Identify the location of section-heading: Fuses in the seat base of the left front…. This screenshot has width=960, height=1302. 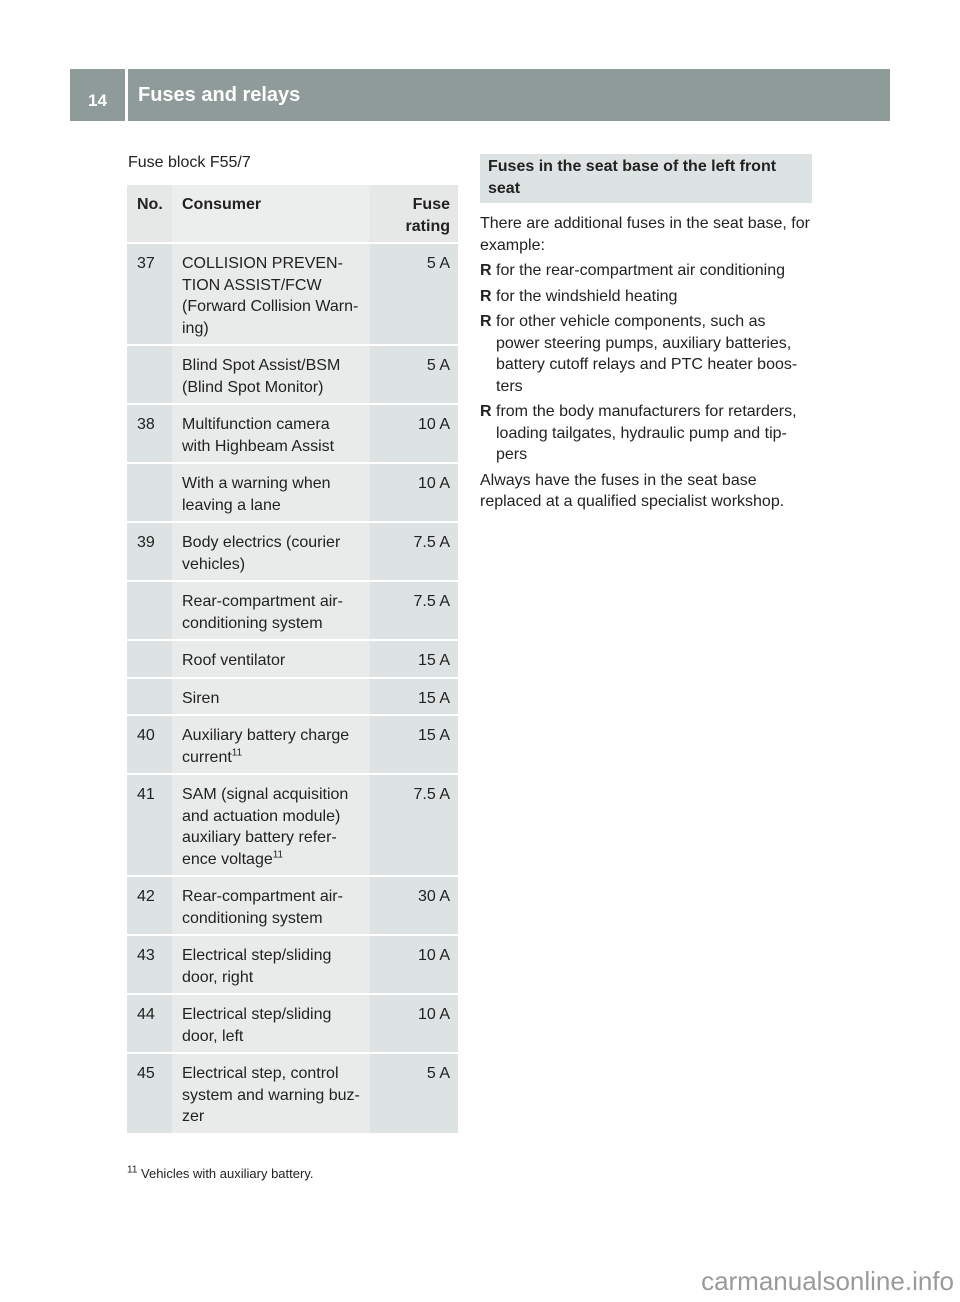
(646, 178).